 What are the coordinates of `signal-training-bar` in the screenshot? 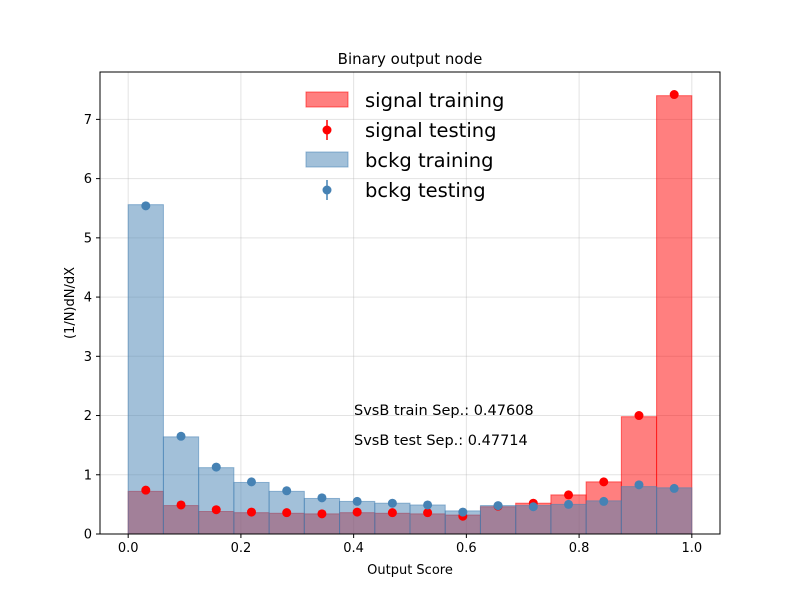 It's located at (674, 315).